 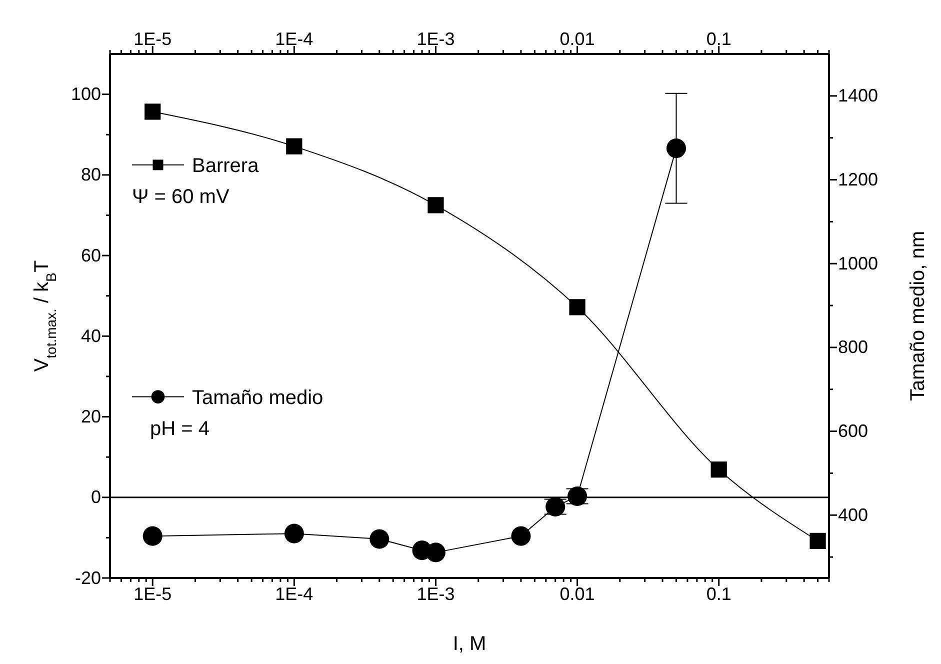 What do you see at coordinates (719, 39) in the screenshot?
I see `x-tick-label: 0.1` at bounding box center [719, 39].